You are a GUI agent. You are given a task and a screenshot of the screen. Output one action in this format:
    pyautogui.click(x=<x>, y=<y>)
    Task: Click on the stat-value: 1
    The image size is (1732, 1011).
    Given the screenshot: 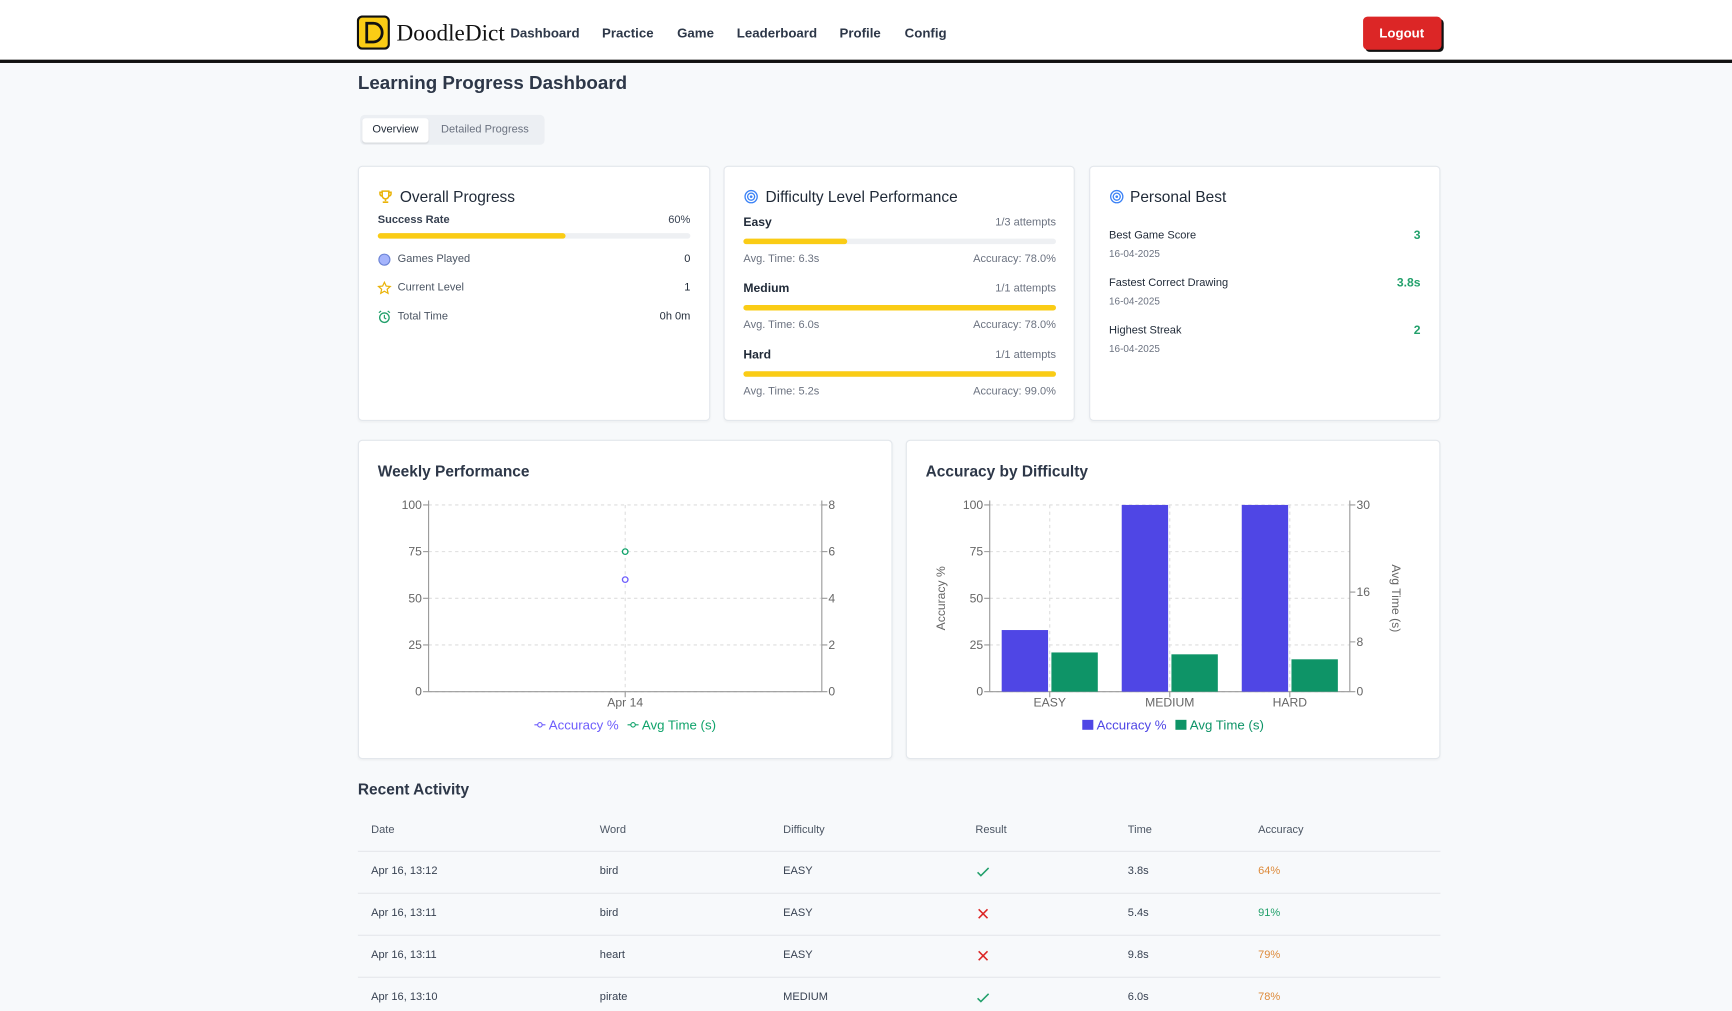 What is the action you would take?
    pyautogui.click(x=687, y=287)
    